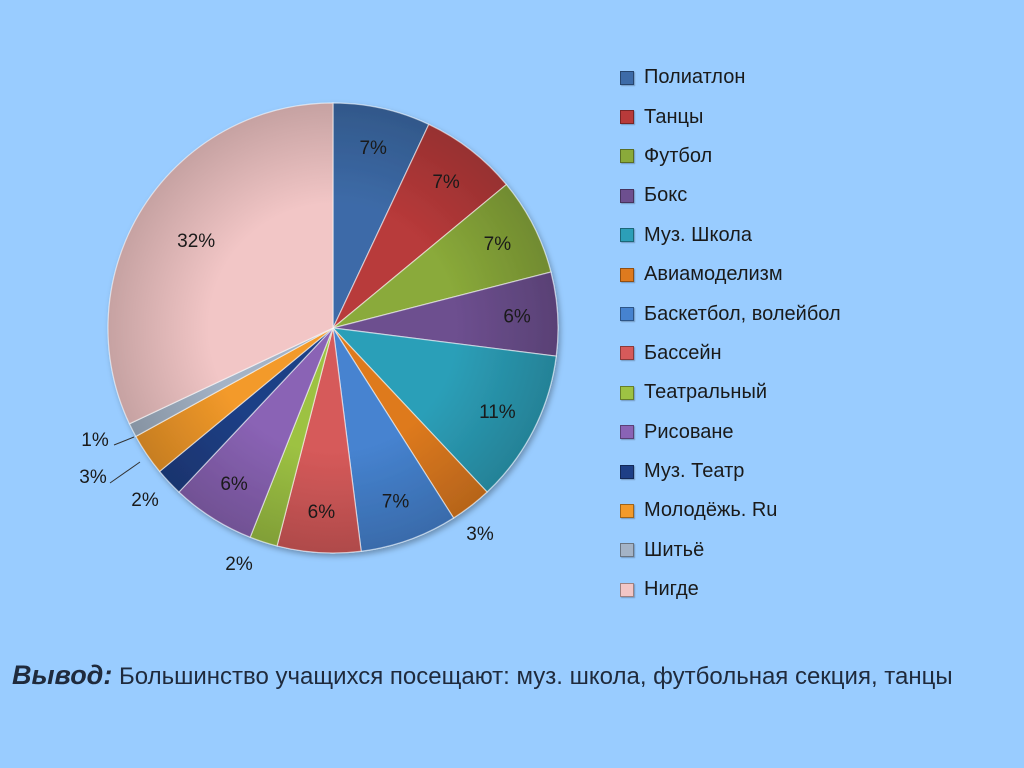 The height and width of the screenshot is (768, 1024). I want to click on legend-item-танцы: Танцы, so click(730, 116).